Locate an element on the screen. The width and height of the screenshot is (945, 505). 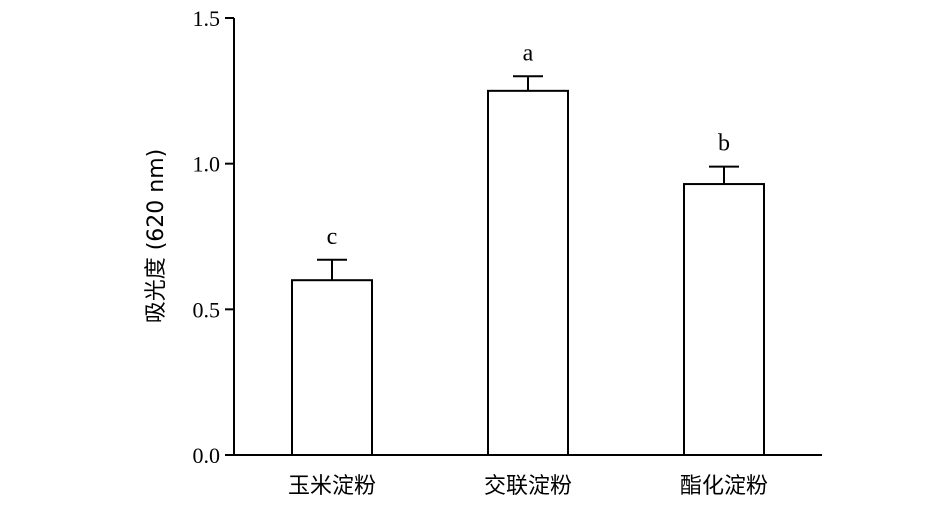
y-axis-label: 吸光度 (620 nm) is located at coordinates (156, 236).